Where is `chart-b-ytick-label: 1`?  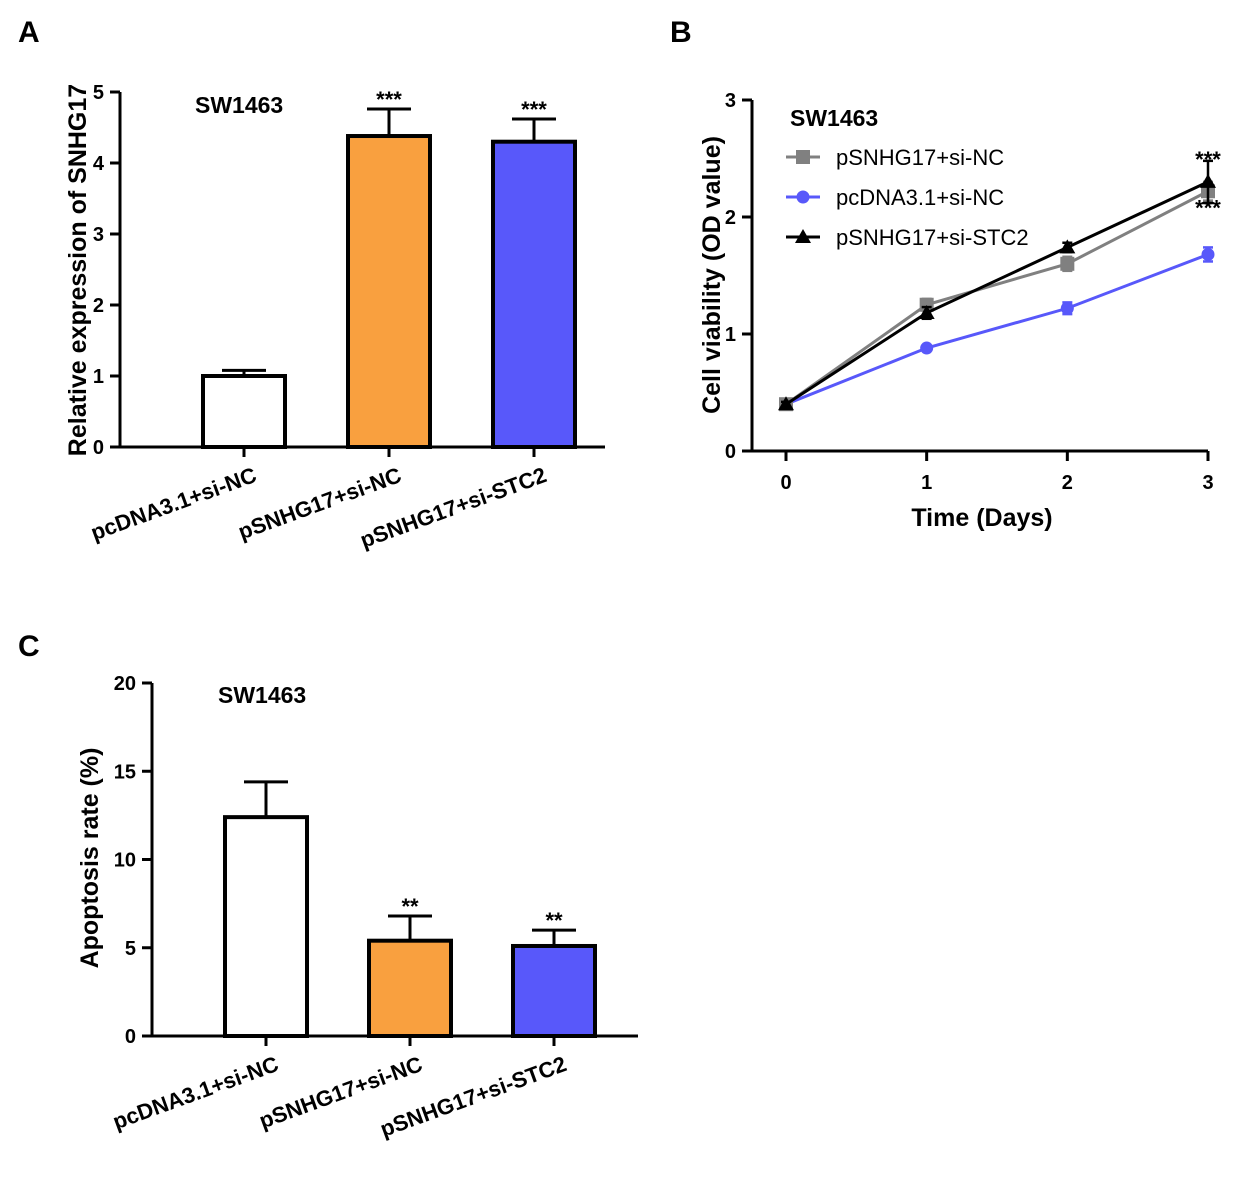
chart-b-ytick-label: 1 is located at coordinates (730, 335).